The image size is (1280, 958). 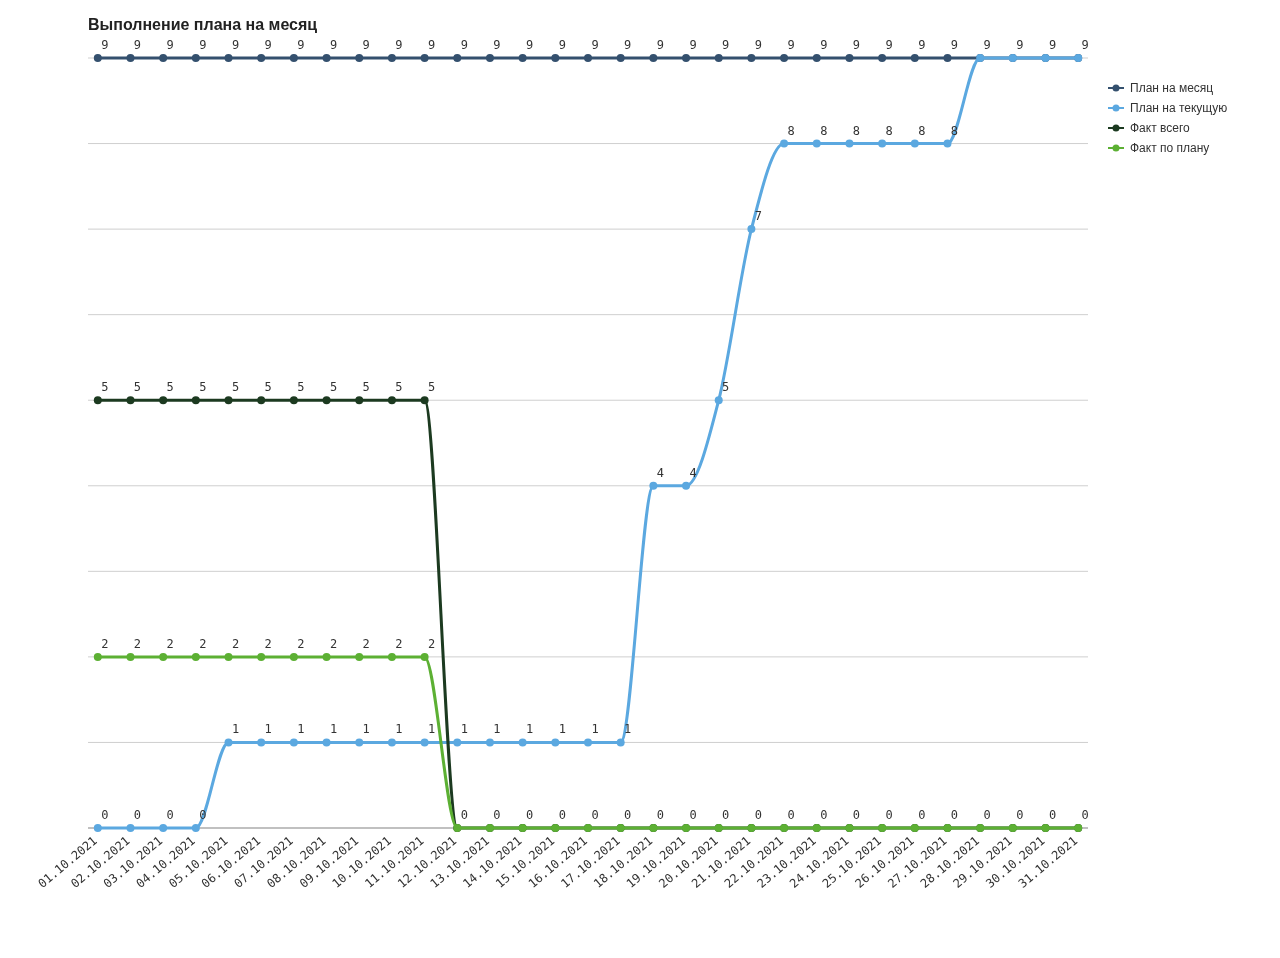 What do you see at coordinates (203, 24) in the screenshot?
I see `chart-title: Выполнение плана на месяц` at bounding box center [203, 24].